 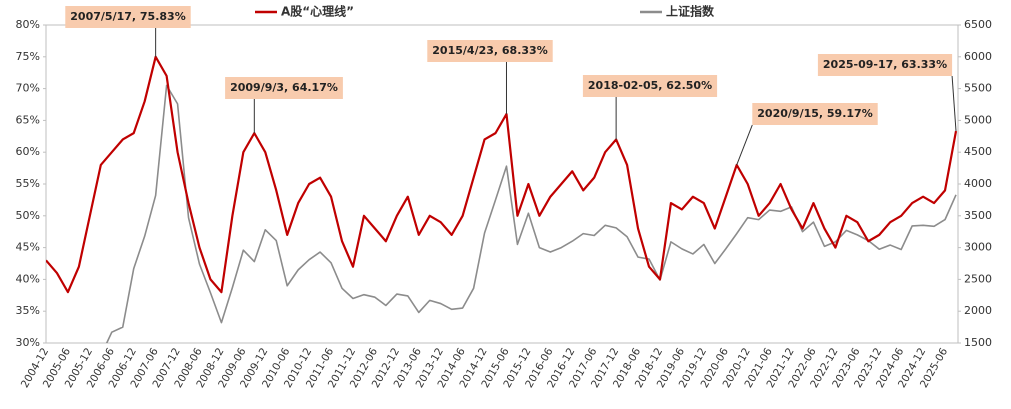 What do you see at coordinates (317, 11) in the screenshot?
I see `legend-label: A股“心理线”` at bounding box center [317, 11].